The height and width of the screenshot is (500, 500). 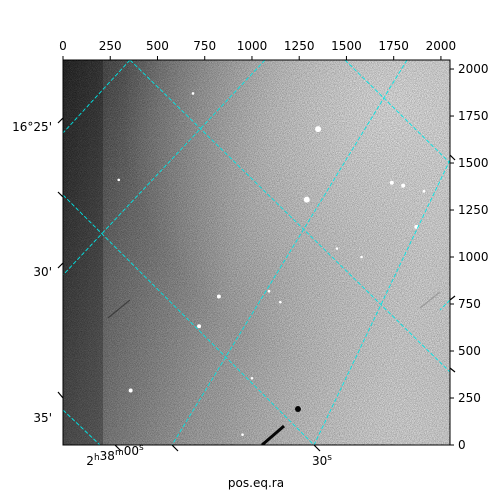 I want to click on dec-tick-label: 35', so click(x=42, y=418).